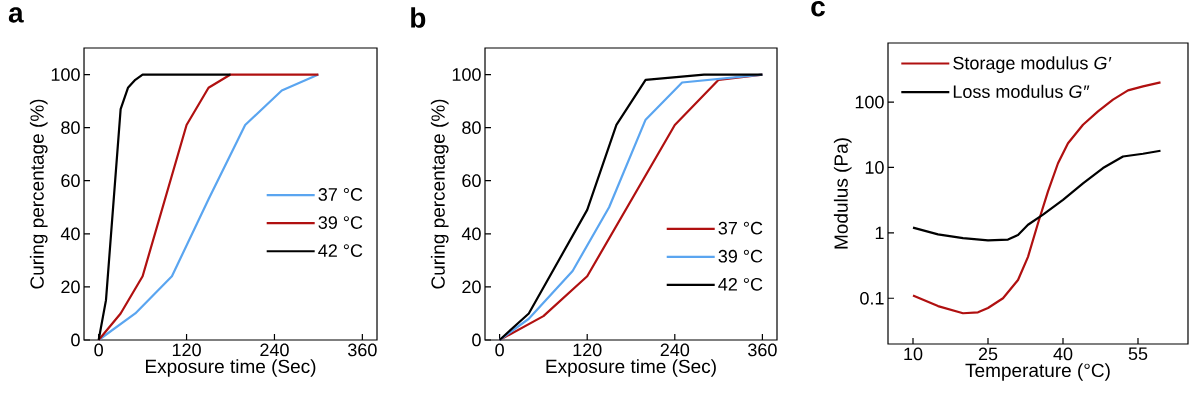 This screenshot has width=1192, height=403. I want to click on text: b, so click(418, 17).